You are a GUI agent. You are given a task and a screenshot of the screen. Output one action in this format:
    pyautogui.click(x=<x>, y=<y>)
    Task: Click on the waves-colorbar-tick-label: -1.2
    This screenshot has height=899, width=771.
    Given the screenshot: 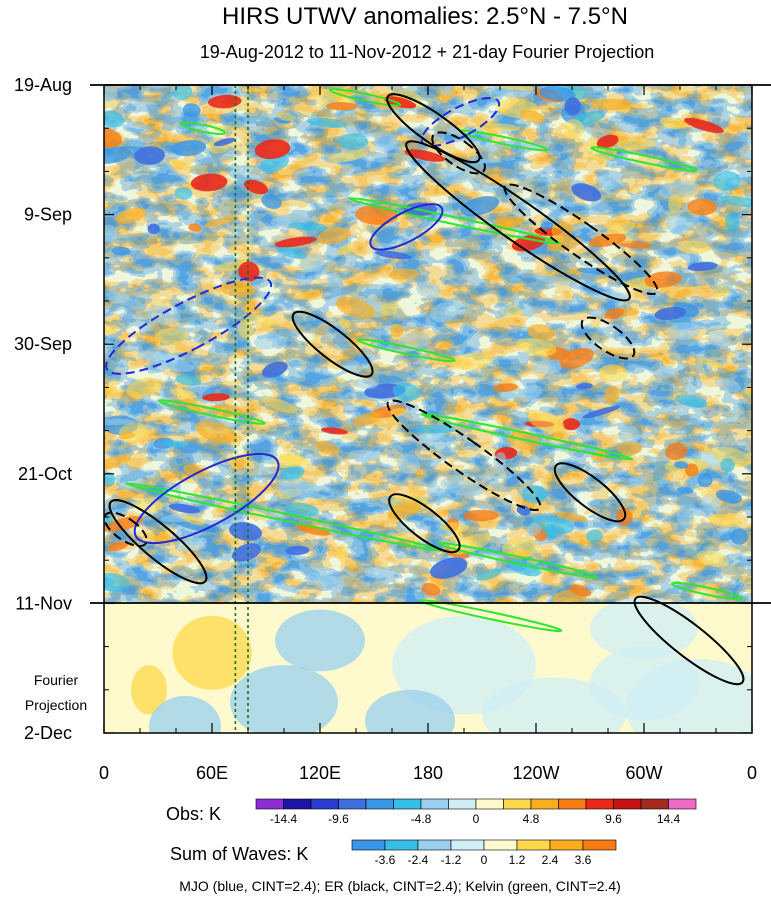 What is the action you would take?
    pyautogui.click(x=451, y=860)
    